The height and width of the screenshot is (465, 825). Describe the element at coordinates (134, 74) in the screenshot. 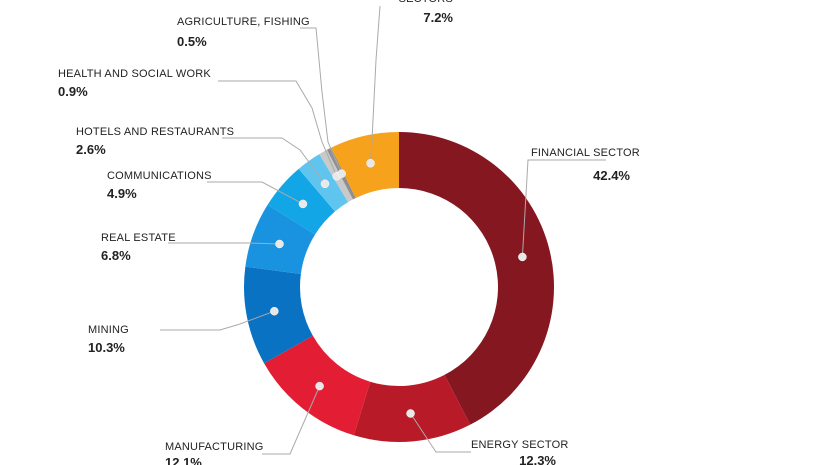

I see `slice-label-7: HEALTH AND SOCIAL WORK` at that location.